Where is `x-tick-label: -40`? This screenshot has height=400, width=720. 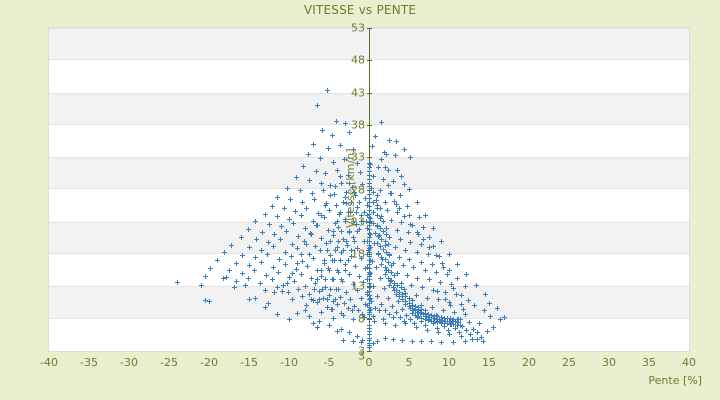
x-tick-label: -40 is located at coordinates (49, 362).